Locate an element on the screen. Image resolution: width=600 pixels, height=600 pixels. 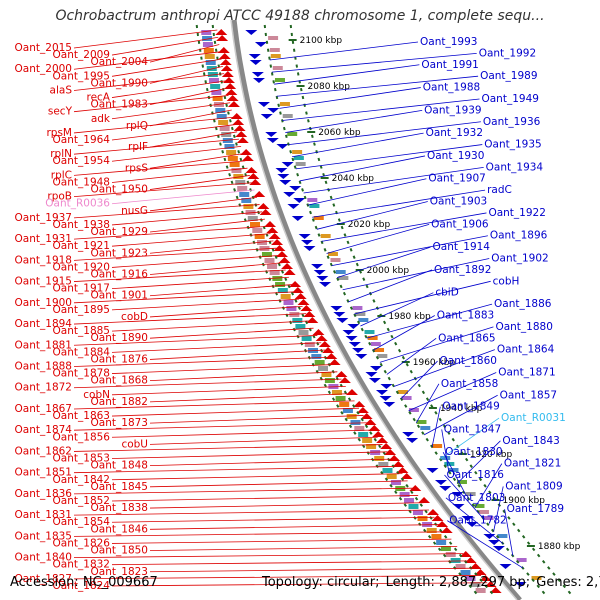
gene-label-left: Oant_1878 is located at coordinates (81, 374).